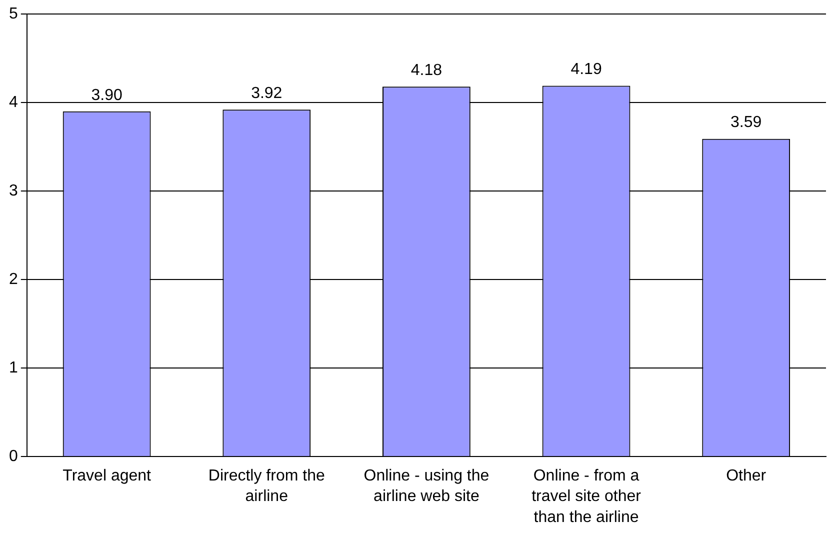  What do you see at coordinates (106, 95) in the screenshot?
I see `data-label: 3.90` at bounding box center [106, 95].